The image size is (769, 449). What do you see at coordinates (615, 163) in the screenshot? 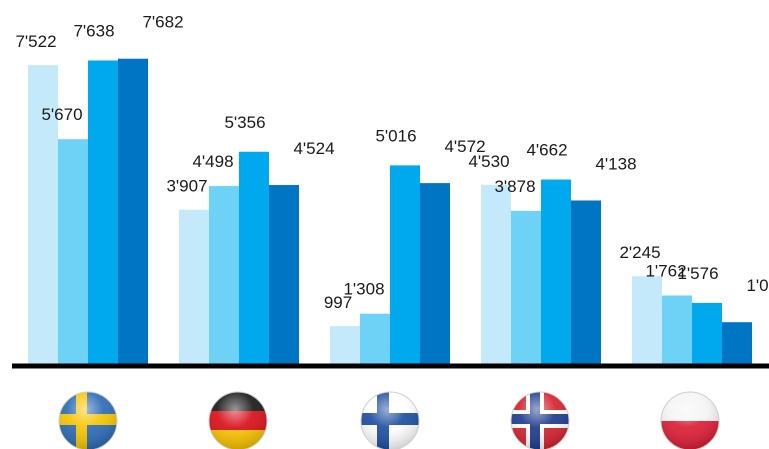
I see `value-label-norway-4: 4'138` at bounding box center [615, 163].